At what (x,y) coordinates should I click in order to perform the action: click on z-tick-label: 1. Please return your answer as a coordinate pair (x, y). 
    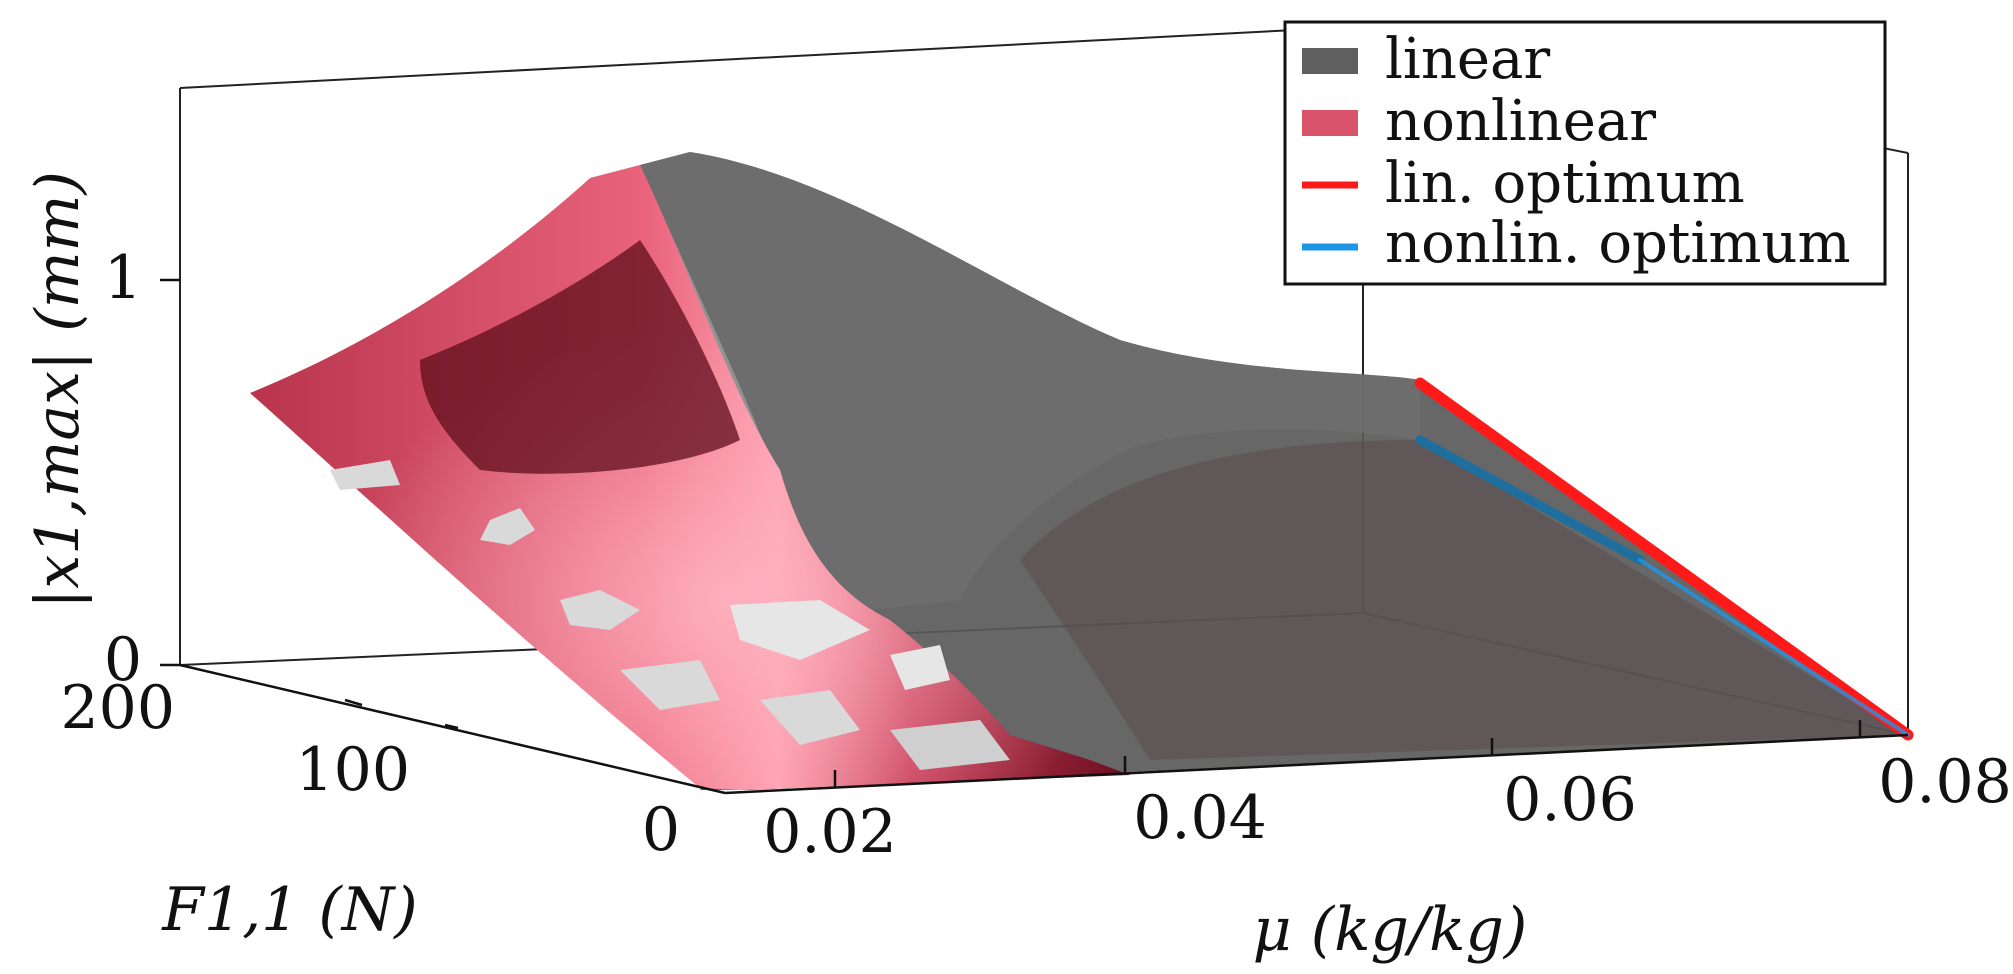
    Looking at the image, I should click on (123, 278).